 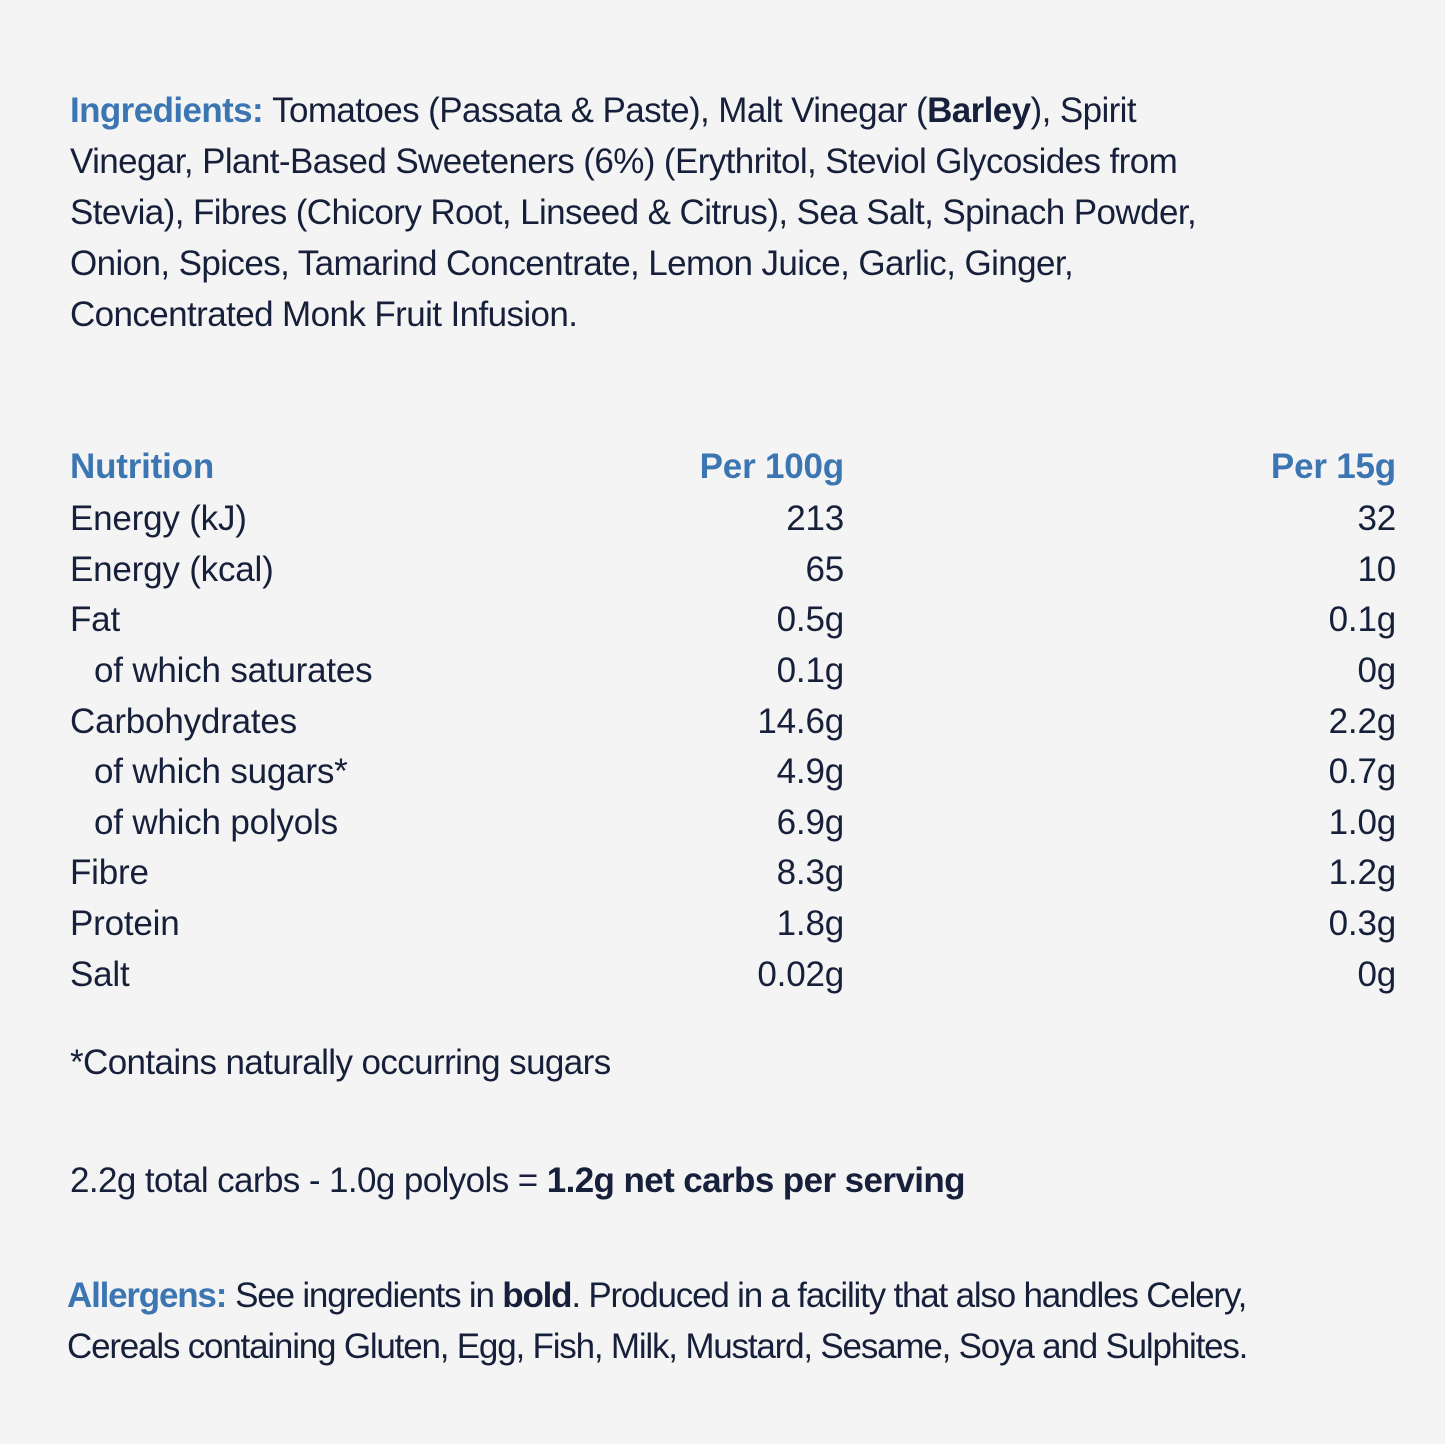 I want to click on amount: 14.6g, so click(x=800, y=721).